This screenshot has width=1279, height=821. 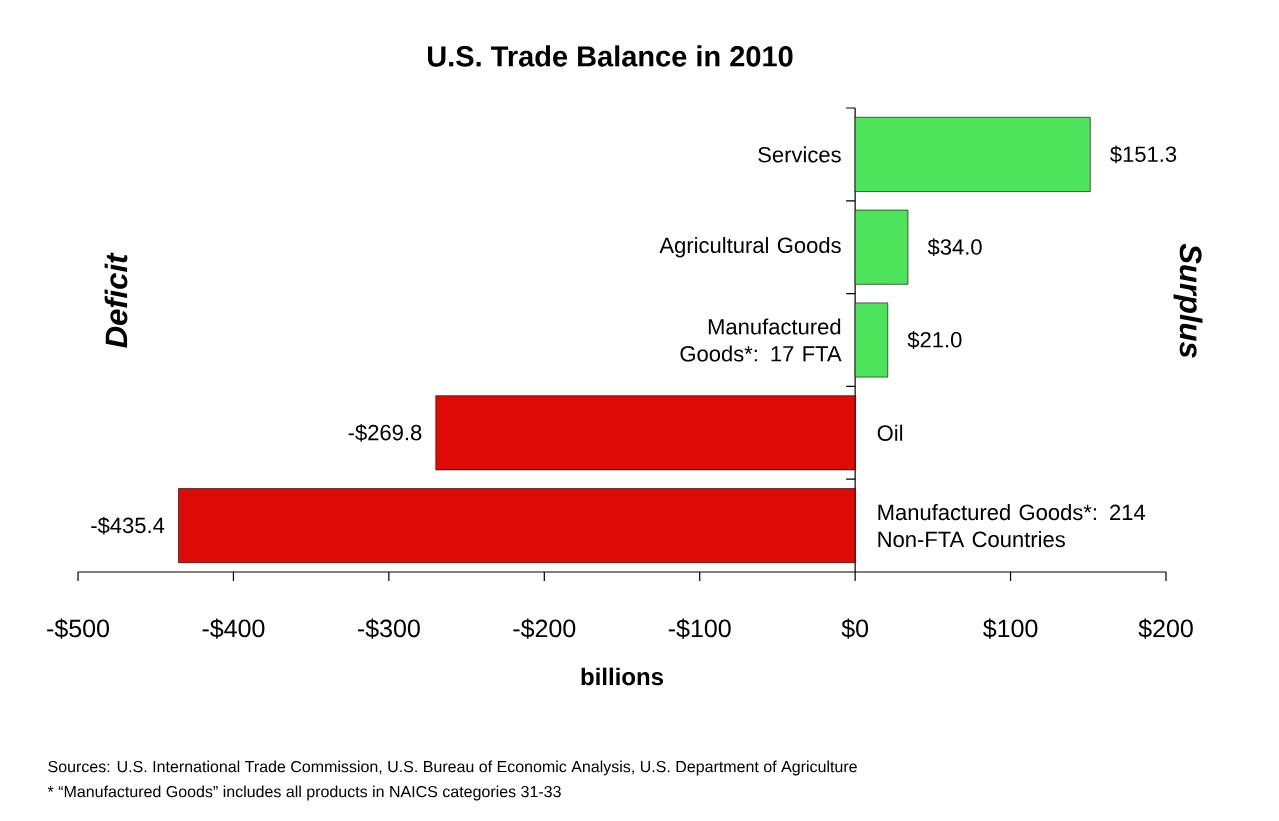 What do you see at coordinates (1188, 300) in the screenshot?
I see `text: Surplus` at bounding box center [1188, 300].